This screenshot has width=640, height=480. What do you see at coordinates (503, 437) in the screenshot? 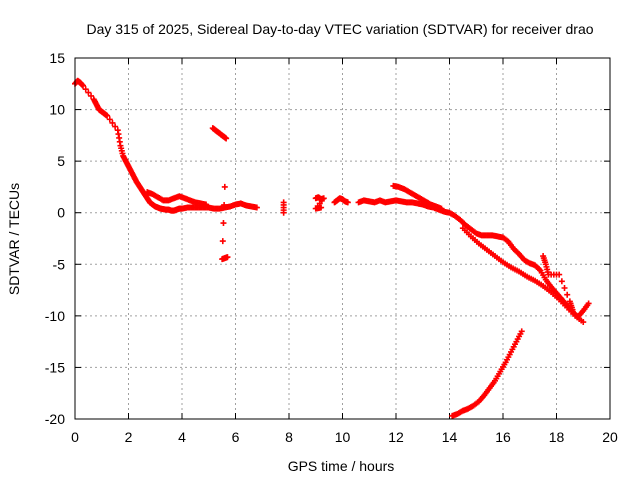
I see `x-tick-label: 16` at bounding box center [503, 437].